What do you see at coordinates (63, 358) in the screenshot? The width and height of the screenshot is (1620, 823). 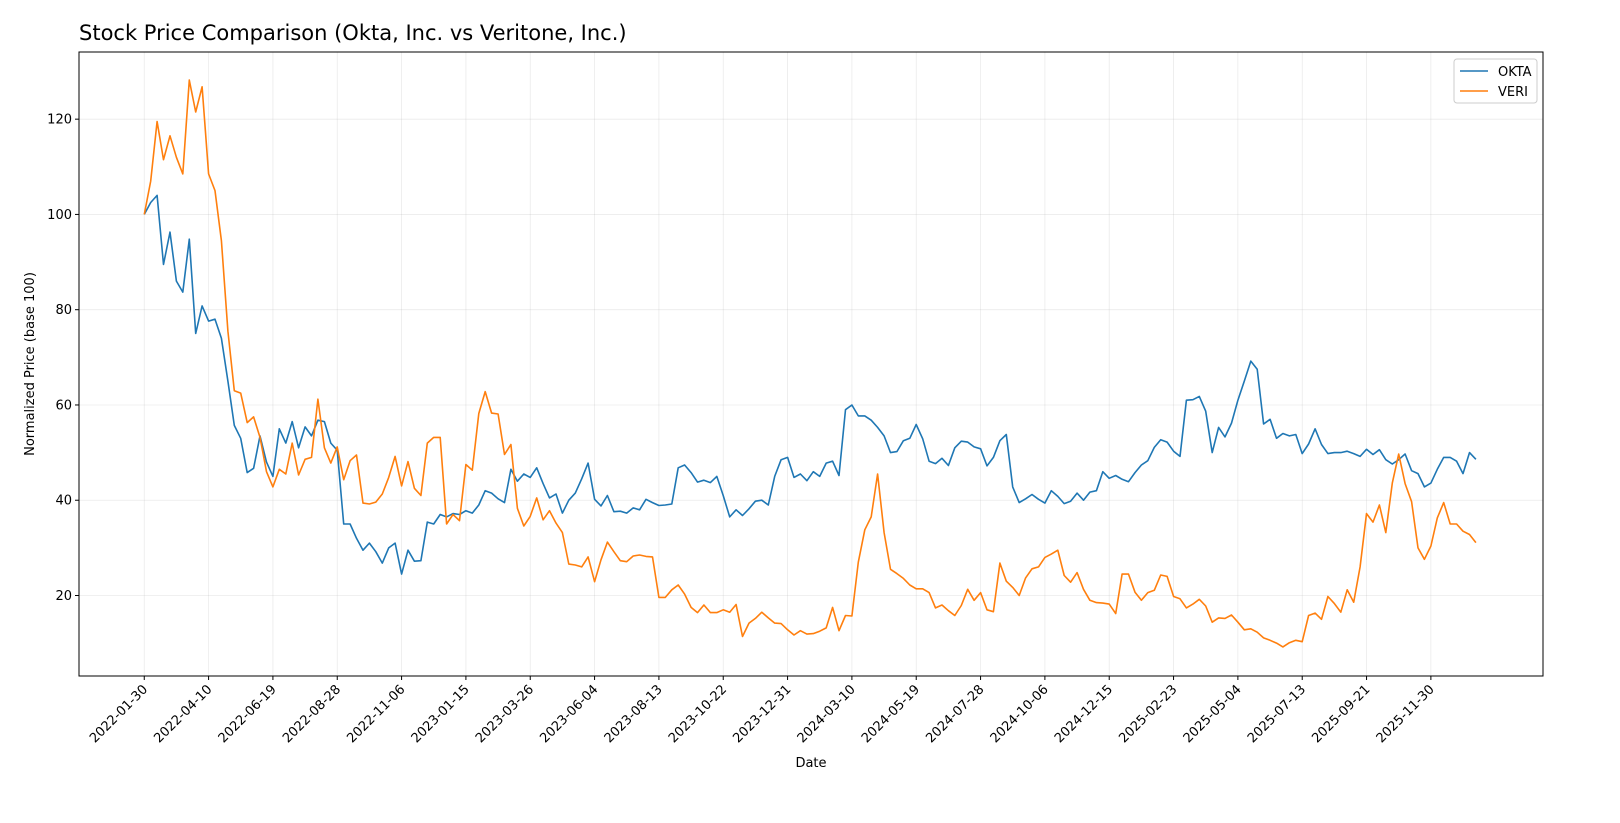 I see `y-axis-ticks: 20 40 60 80 100 120` at bounding box center [63, 358].